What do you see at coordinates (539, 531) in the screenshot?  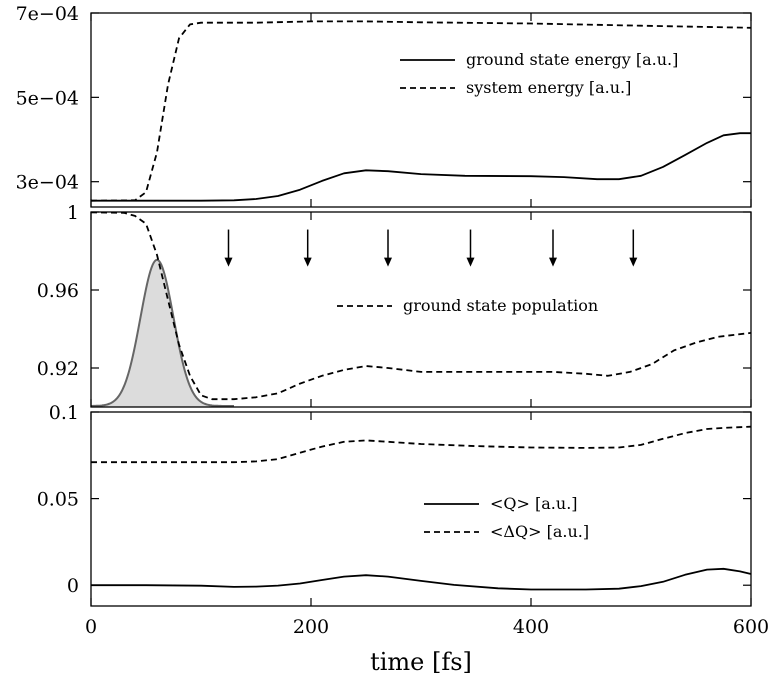 I see `legend-label-position-1: <ΔQ> [a.u.]` at bounding box center [539, 531].